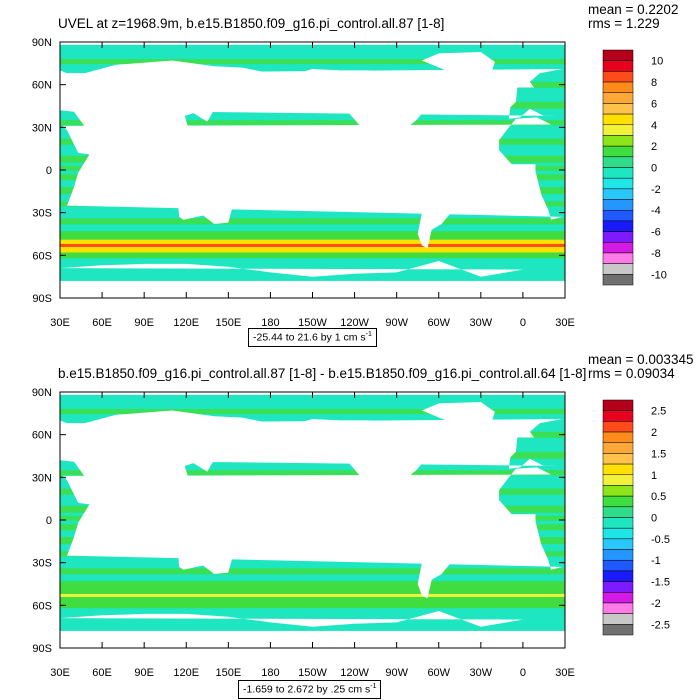 This screenshot has height=700, width=700. What do you see at coordinates (366, 464) in the screenshot?
I see `north-america-land` at bounding box center [366, 464].